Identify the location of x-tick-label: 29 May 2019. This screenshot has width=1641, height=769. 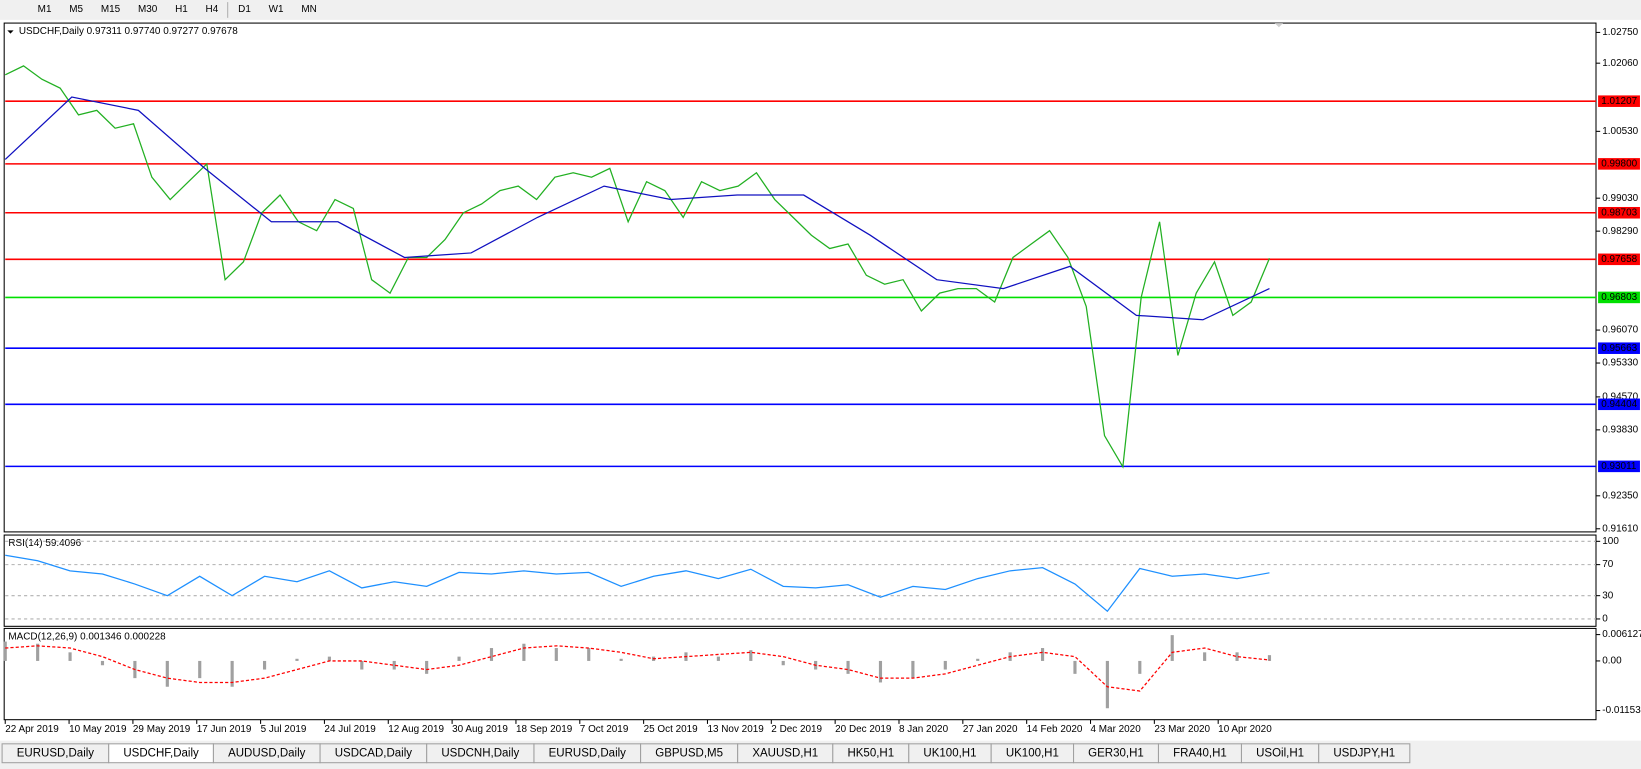
(162, 729).